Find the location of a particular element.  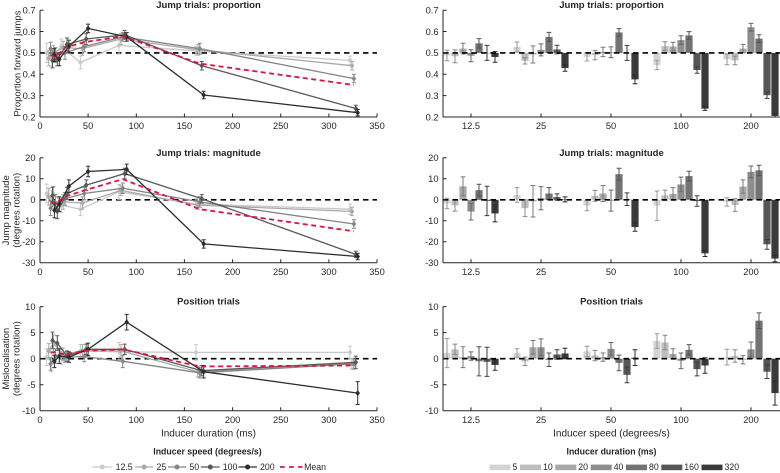

svg-text: 320 is located at coordinates (732, 467).